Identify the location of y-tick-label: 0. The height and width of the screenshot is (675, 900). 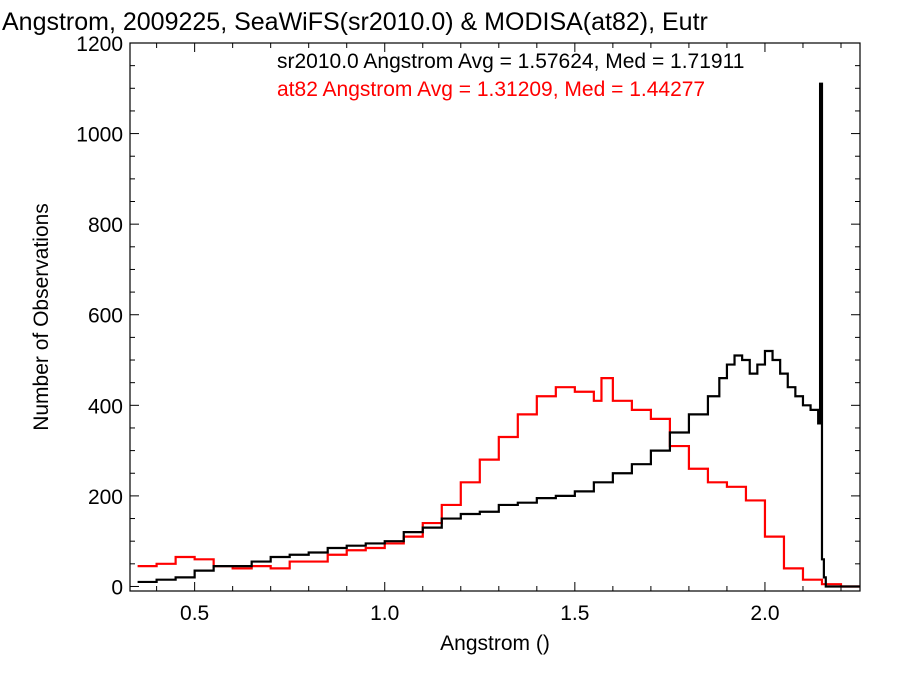
(117, 587).